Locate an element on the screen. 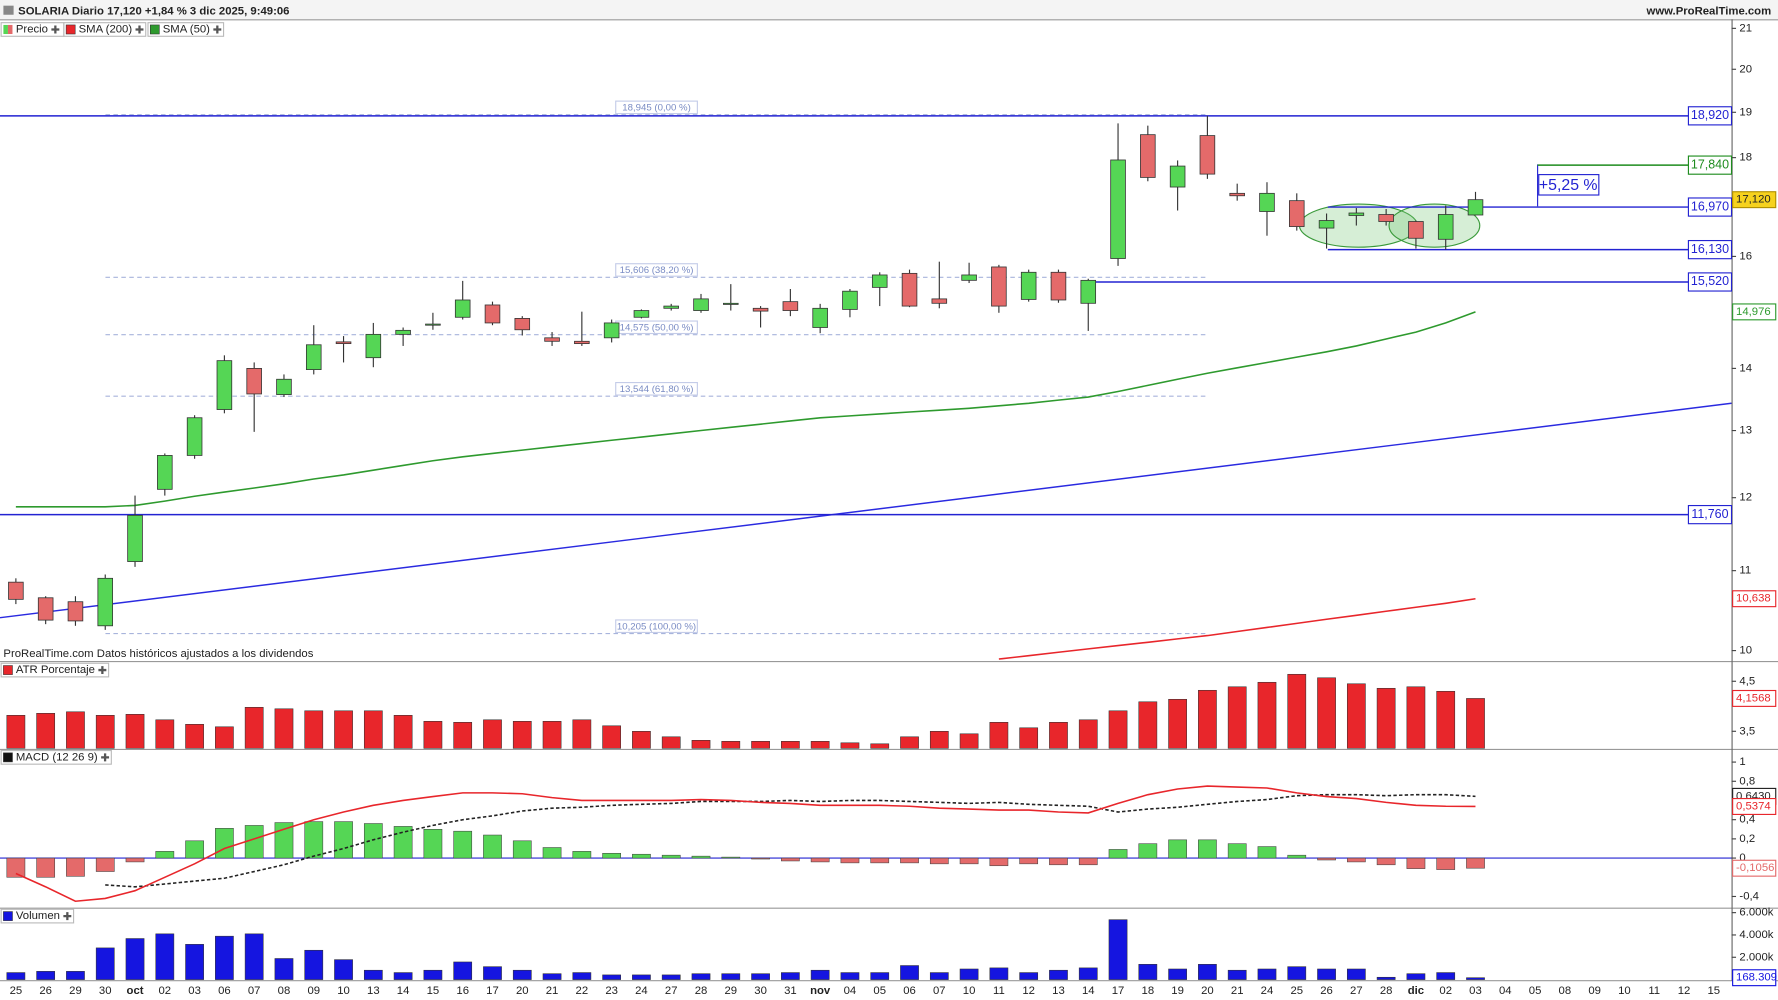 This screenshot has width=1778, height=1000. legend-label: ATR Porcentaje is located at coordinates (55, 670).